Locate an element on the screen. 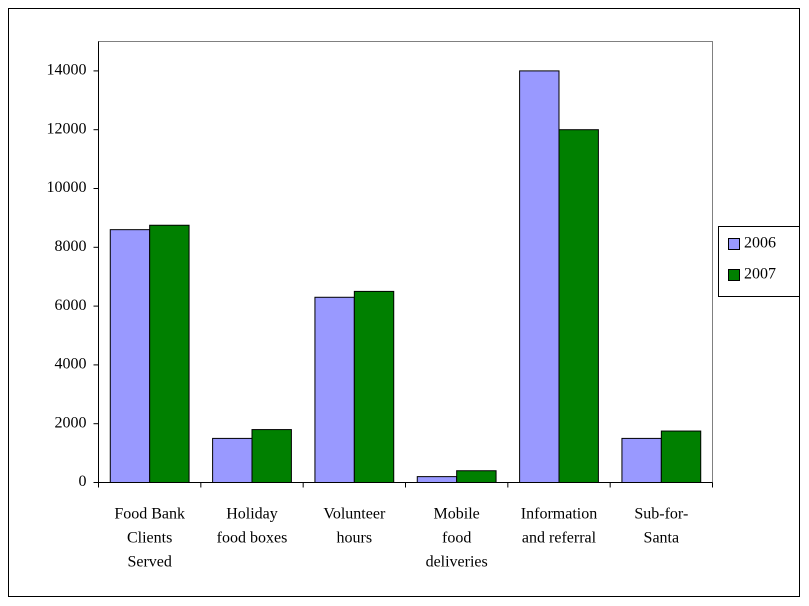 This screenshot has width=809, height=606. x-tick-label-line: deliveries is located at coordinates (457, 561).